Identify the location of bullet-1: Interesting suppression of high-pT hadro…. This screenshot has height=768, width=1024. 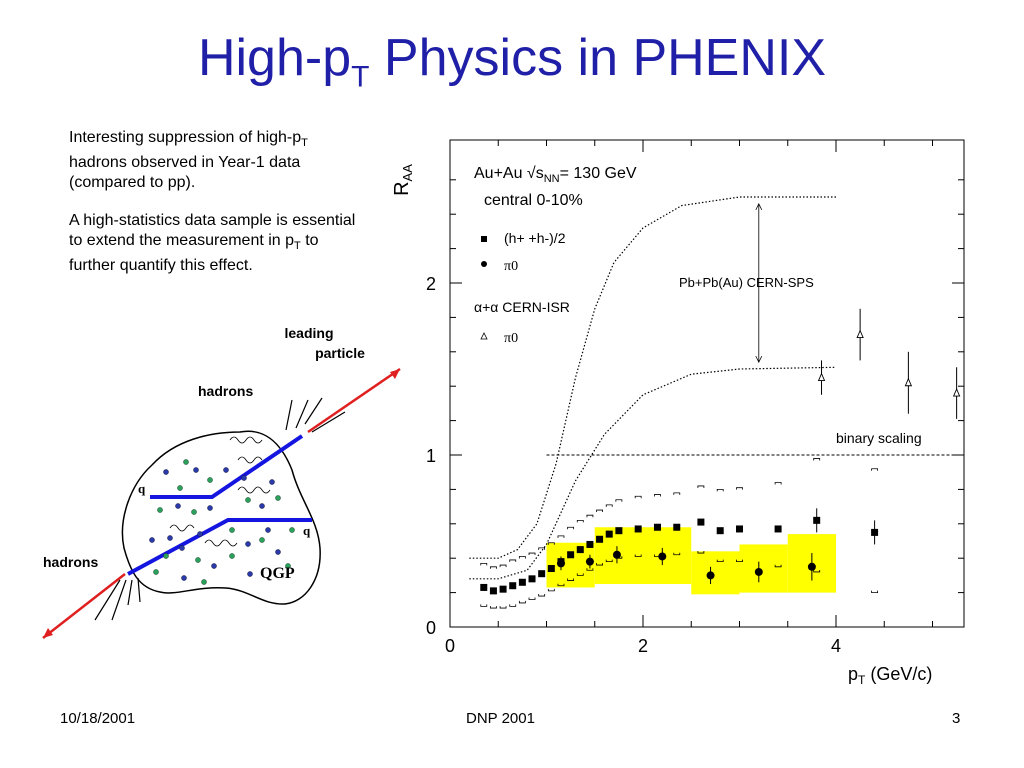
(188, 160).